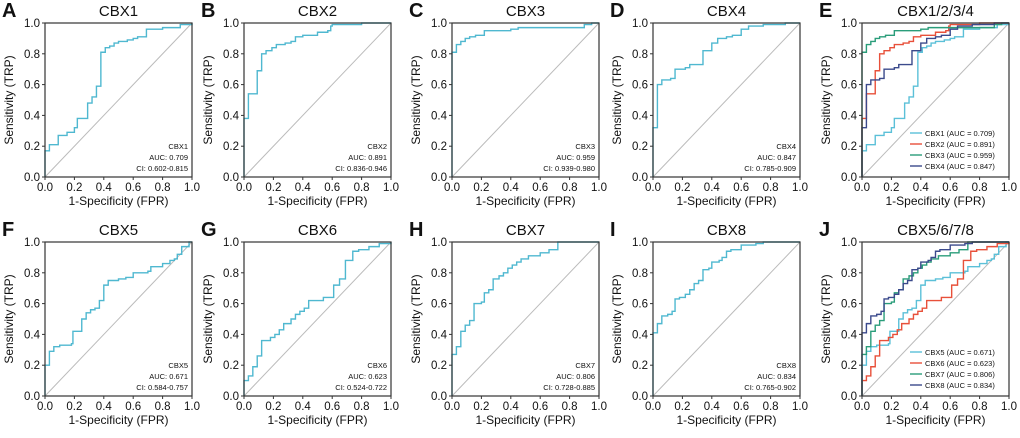 The image size is (1020, 438). What do you see at coordinates (317, 230) in the screenshot?
I see `panel-title: CBX6` at bounding box center [317, 230].